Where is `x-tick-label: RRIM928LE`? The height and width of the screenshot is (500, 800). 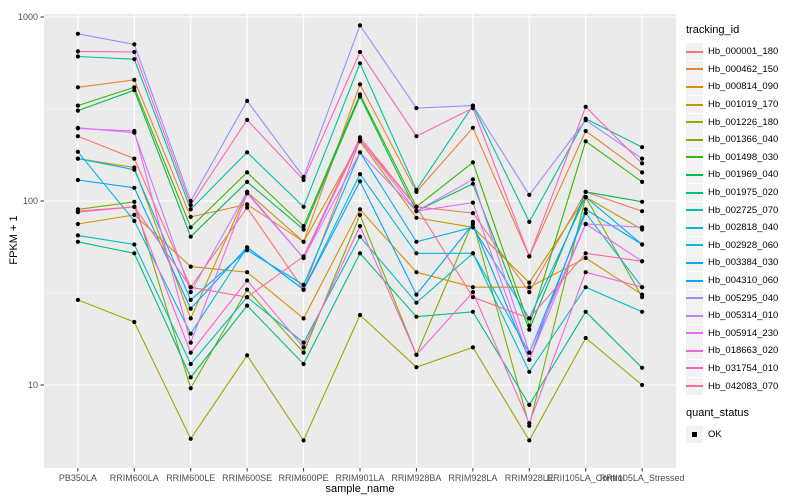
x-tick-label: RRIM928LE is located at coordinates (529, 478).